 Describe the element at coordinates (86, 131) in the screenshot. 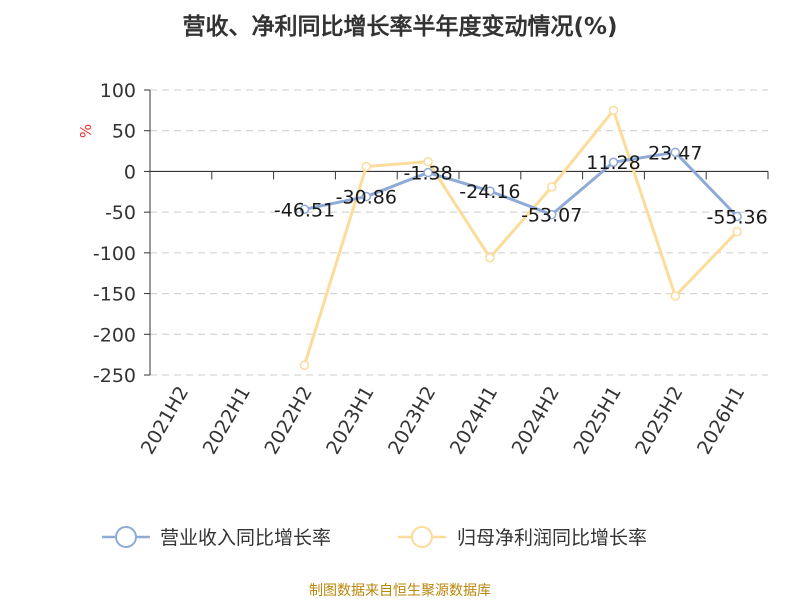

I see `y-axis-unit-label: %` at that location.